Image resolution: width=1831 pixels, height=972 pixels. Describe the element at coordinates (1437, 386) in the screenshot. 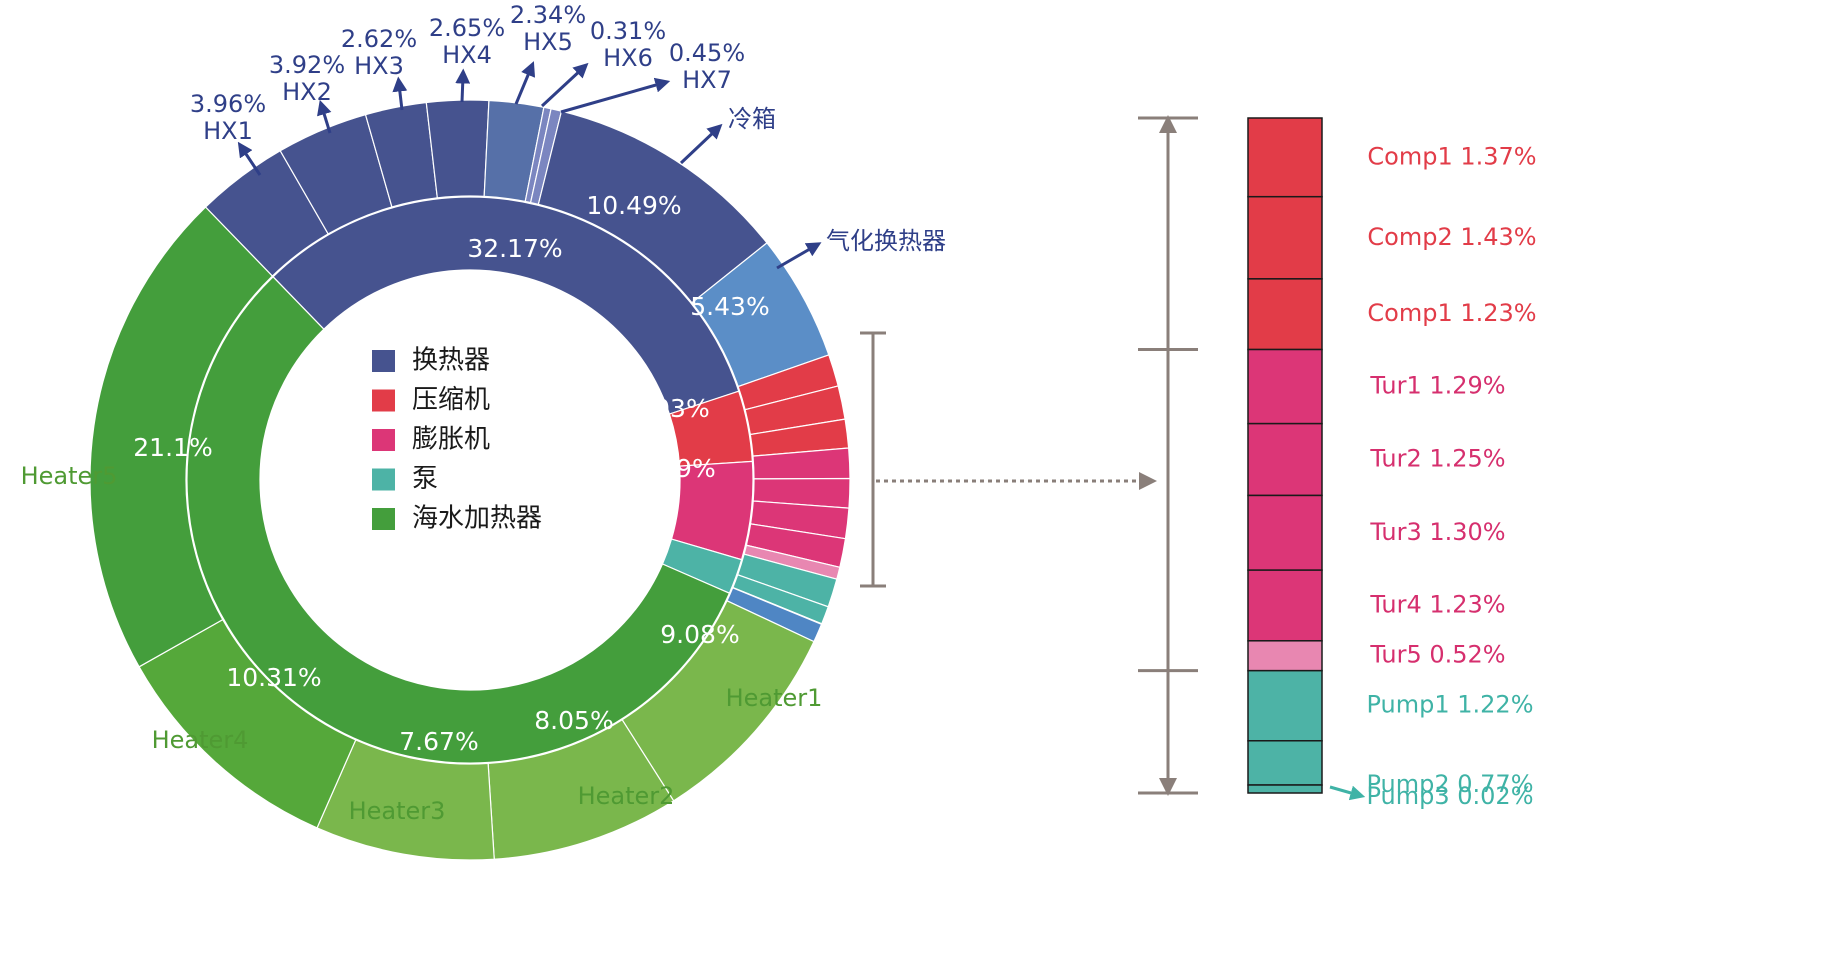

I see `stack-label-tur1-3: Tur1 1.29%` at that location.